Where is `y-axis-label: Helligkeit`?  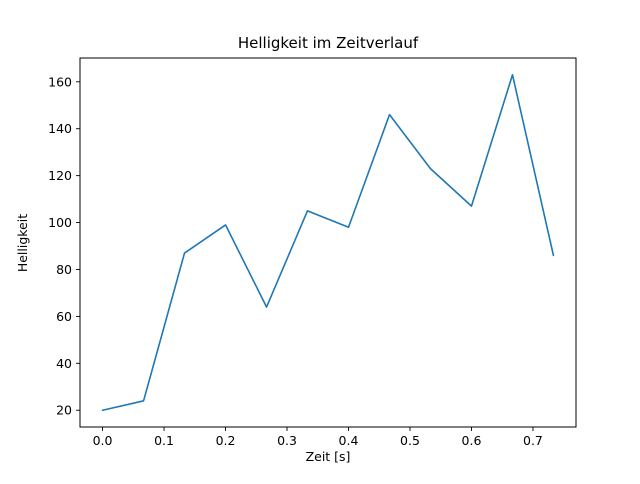 y-axis-label: Helligkeit is located at coordinates (22, 243).